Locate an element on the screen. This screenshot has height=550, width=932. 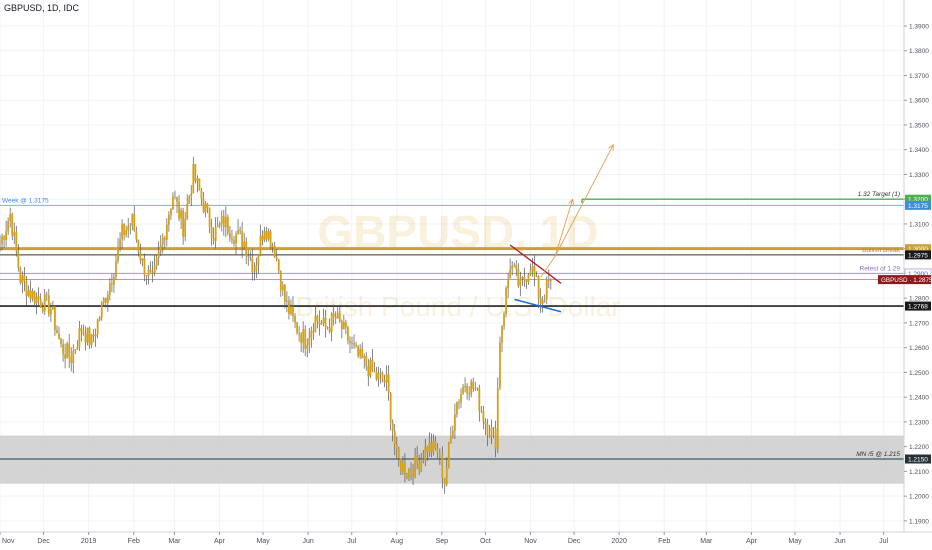
y-tick-label: 1.2600 is located at coordinates (919, 348).